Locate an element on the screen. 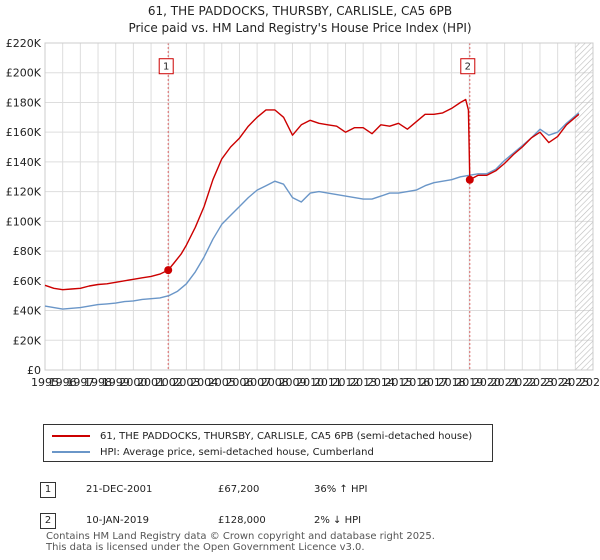 The width and height of the screenshot is (600, 560). x-tick-label: 2012 is located at coordinates (346, 382).